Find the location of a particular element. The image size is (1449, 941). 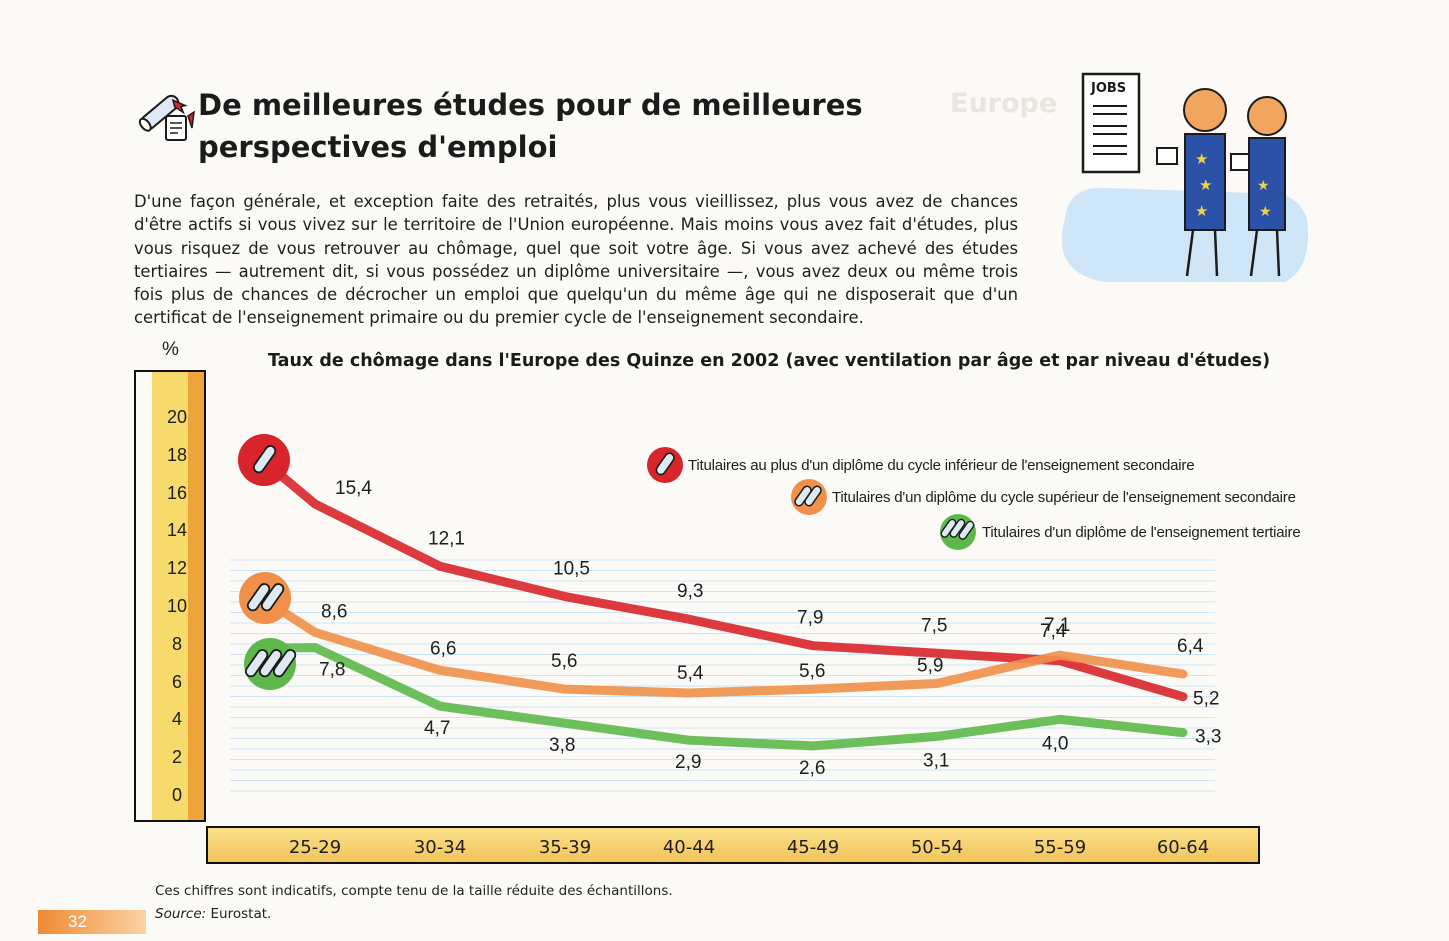

page-number: 32 is located at coordinates (92, 922).